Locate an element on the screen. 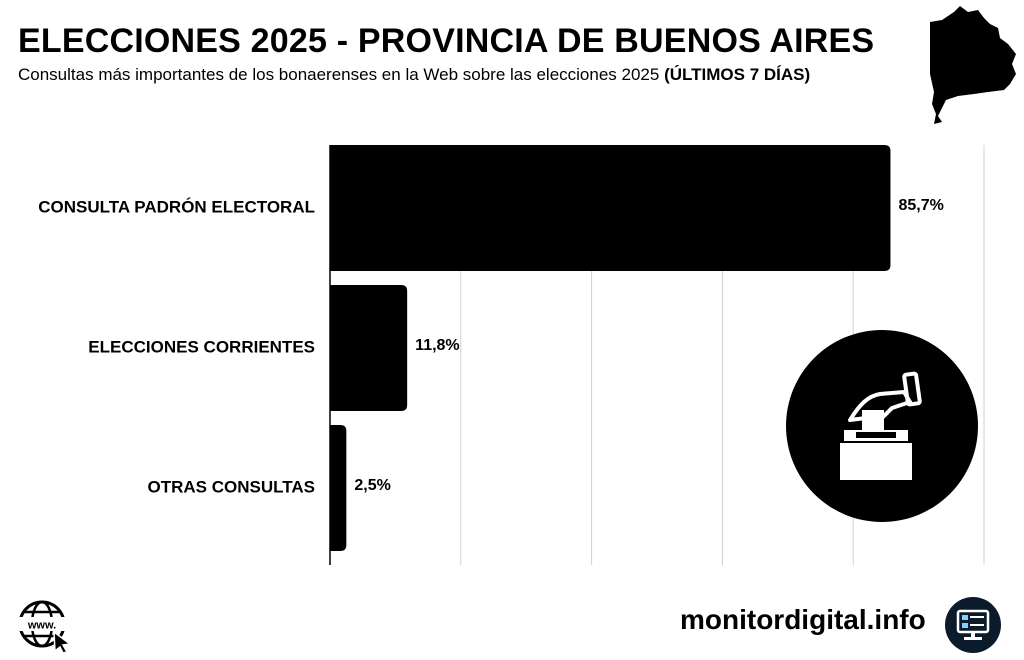 This screenshot has height=660, width=1024. globe-www-label: www. is located at coordinates (41, 626).